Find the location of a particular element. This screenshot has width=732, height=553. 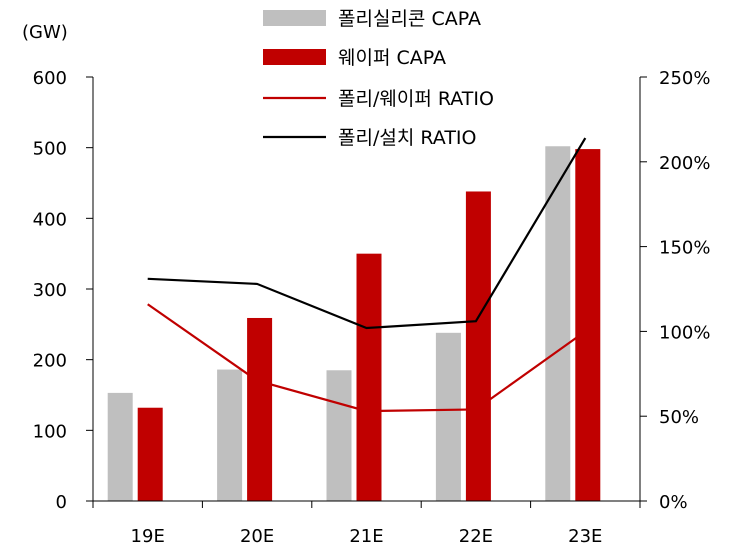

unit-label: (GW) is located at coordinates (45, 32).